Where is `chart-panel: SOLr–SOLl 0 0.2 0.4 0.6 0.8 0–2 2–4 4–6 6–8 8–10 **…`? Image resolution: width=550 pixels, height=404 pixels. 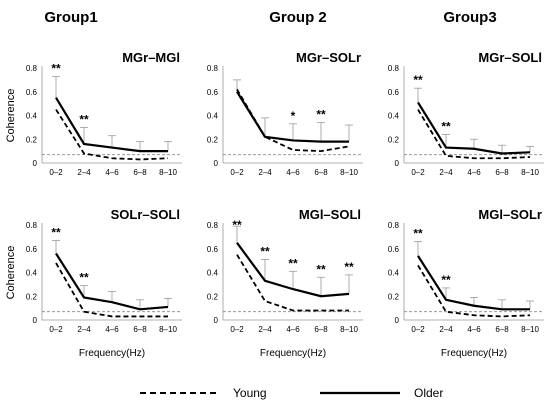 chart-panel: SOLr–SOLl 0 0.2 0.4 0.6 0.8 0–2 2–4 4–6 6–8 8–10 **… is located at coordinates (93, 283).